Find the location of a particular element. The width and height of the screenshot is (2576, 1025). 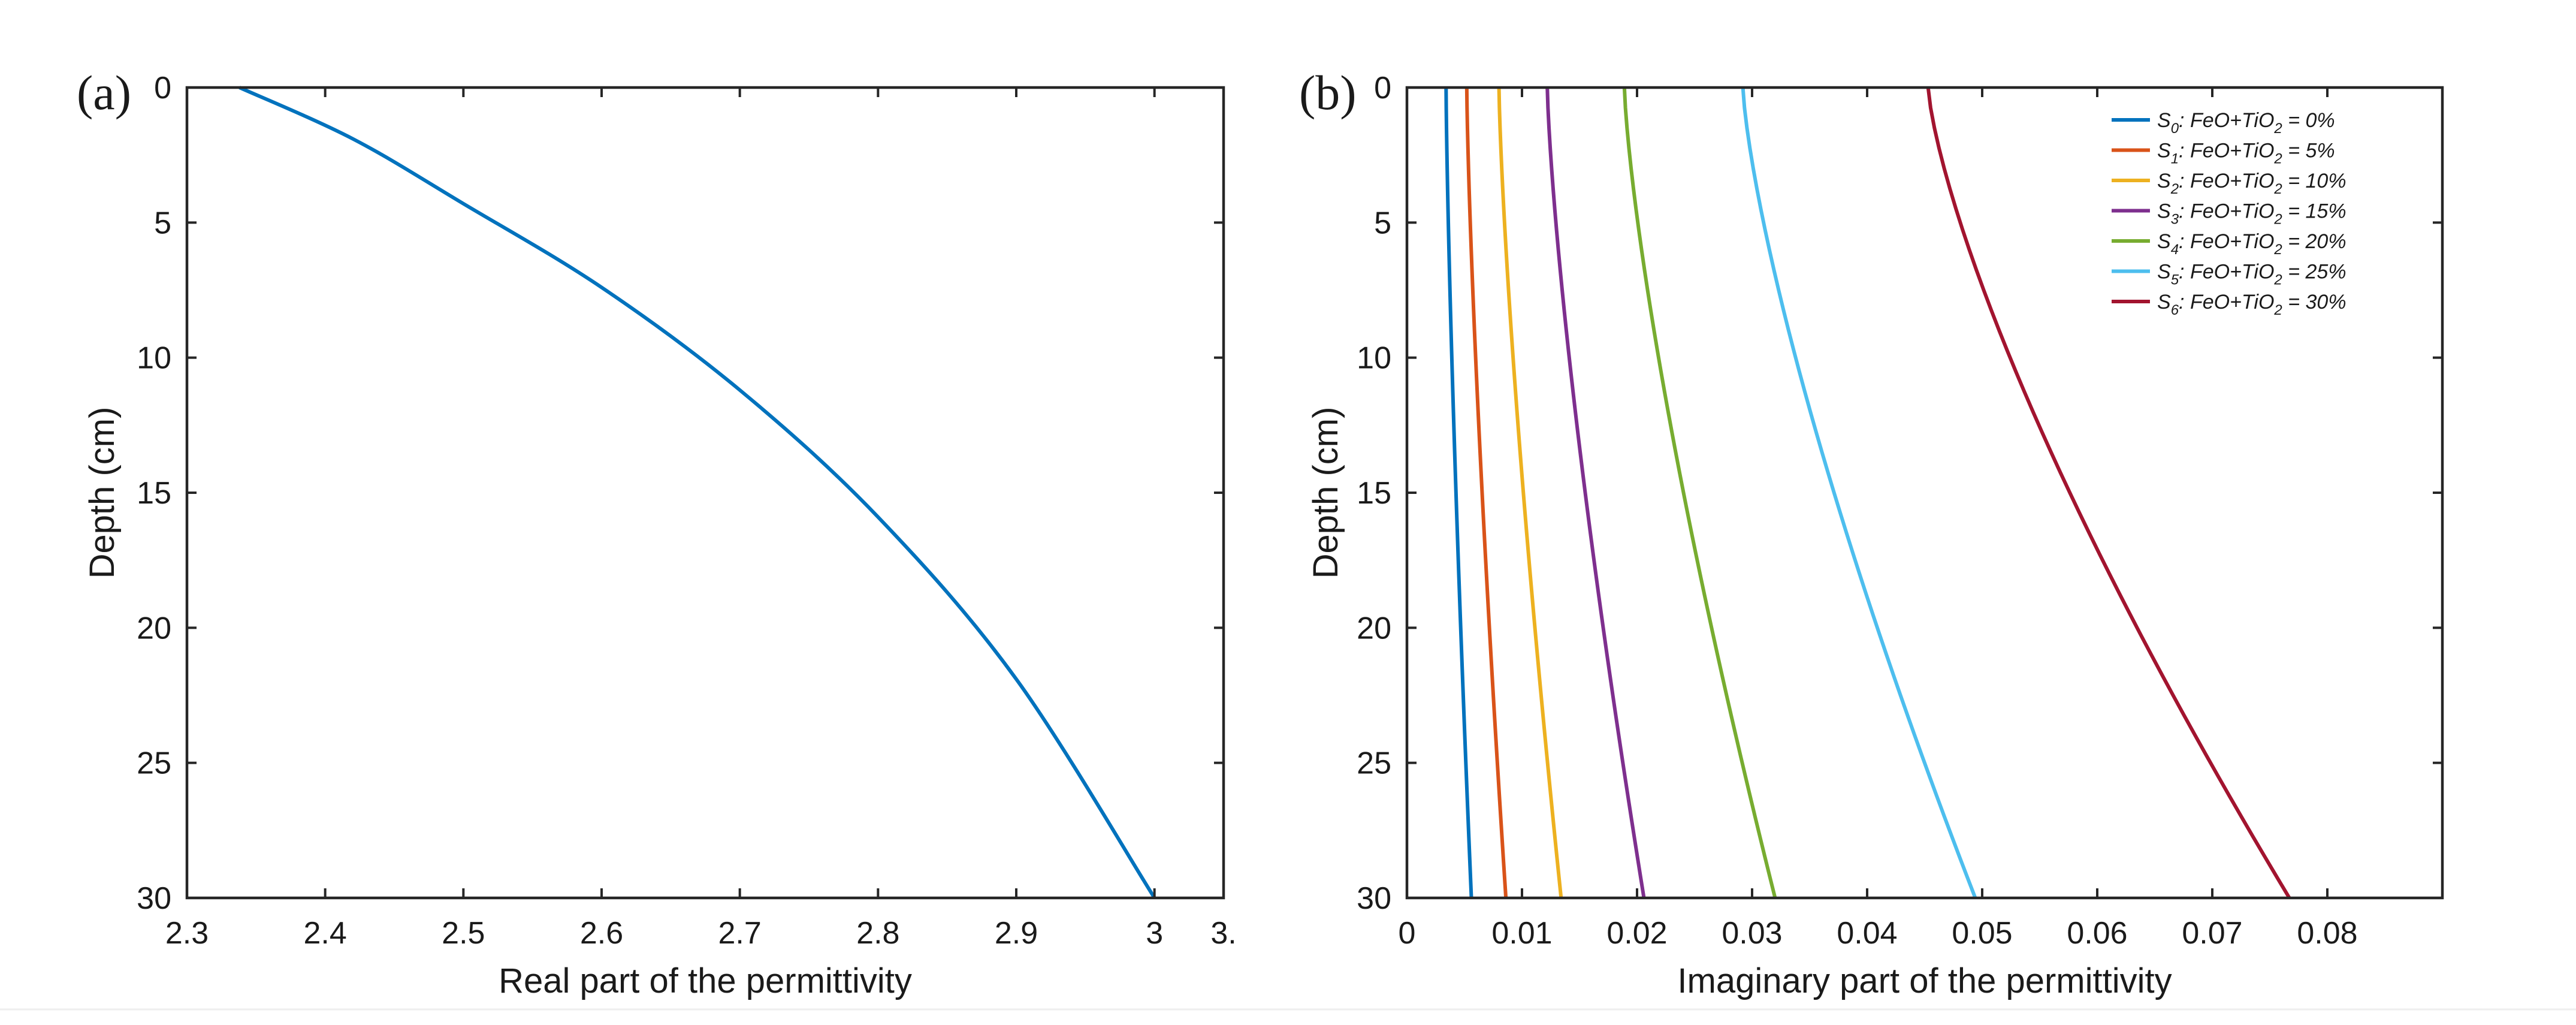

series-line-s4 is located at coordinates (1700, 493).